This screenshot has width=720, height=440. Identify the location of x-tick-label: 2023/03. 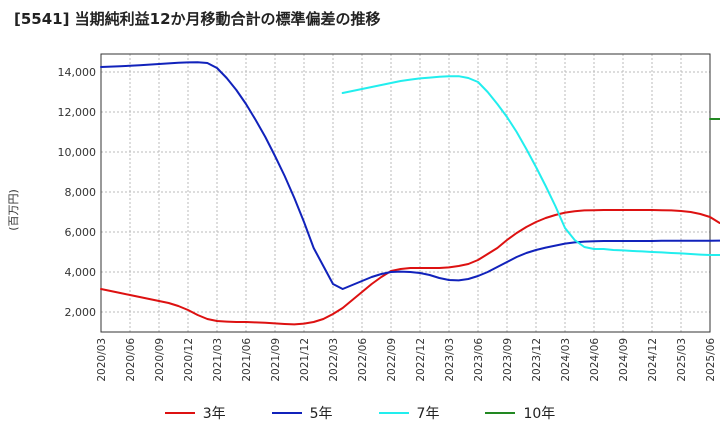
(450, 360).